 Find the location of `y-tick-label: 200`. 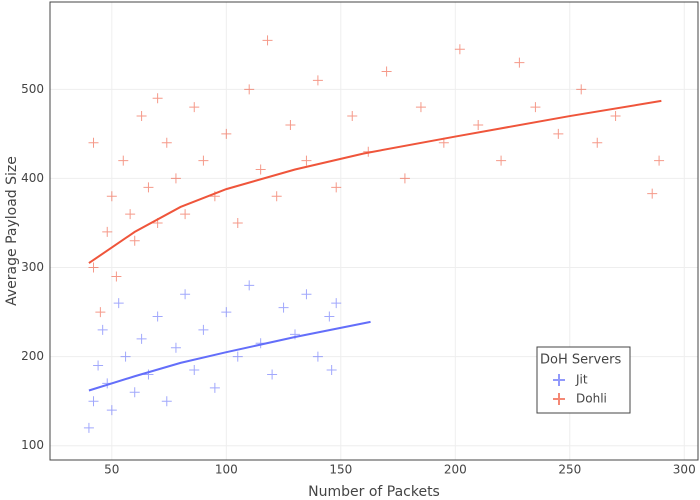

y-tick-label: 200 is located at coordinates (32, 356).